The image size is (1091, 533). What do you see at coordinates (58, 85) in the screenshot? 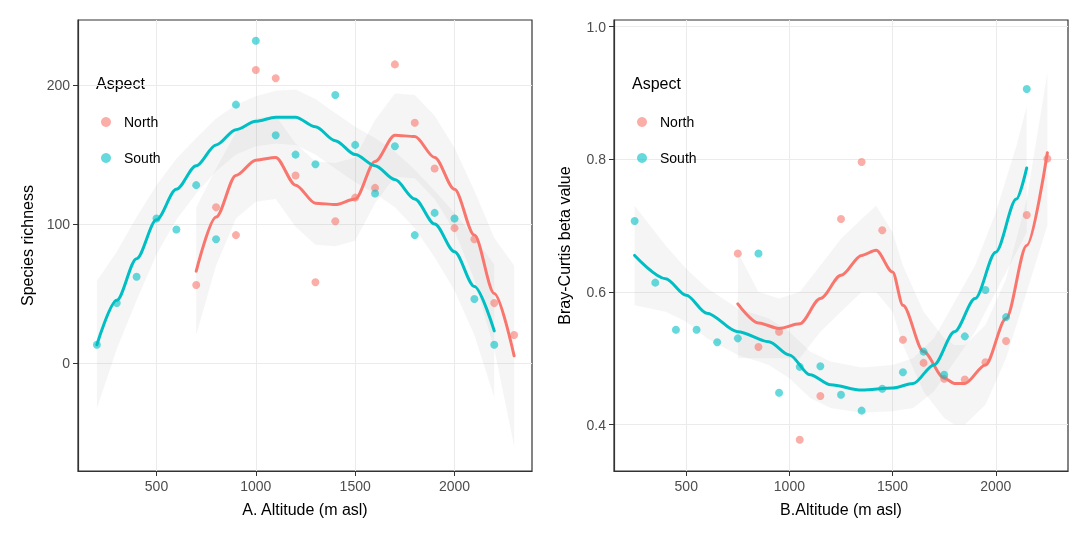
I see `y-tick-label: 200` at bounding box center [58, 85].